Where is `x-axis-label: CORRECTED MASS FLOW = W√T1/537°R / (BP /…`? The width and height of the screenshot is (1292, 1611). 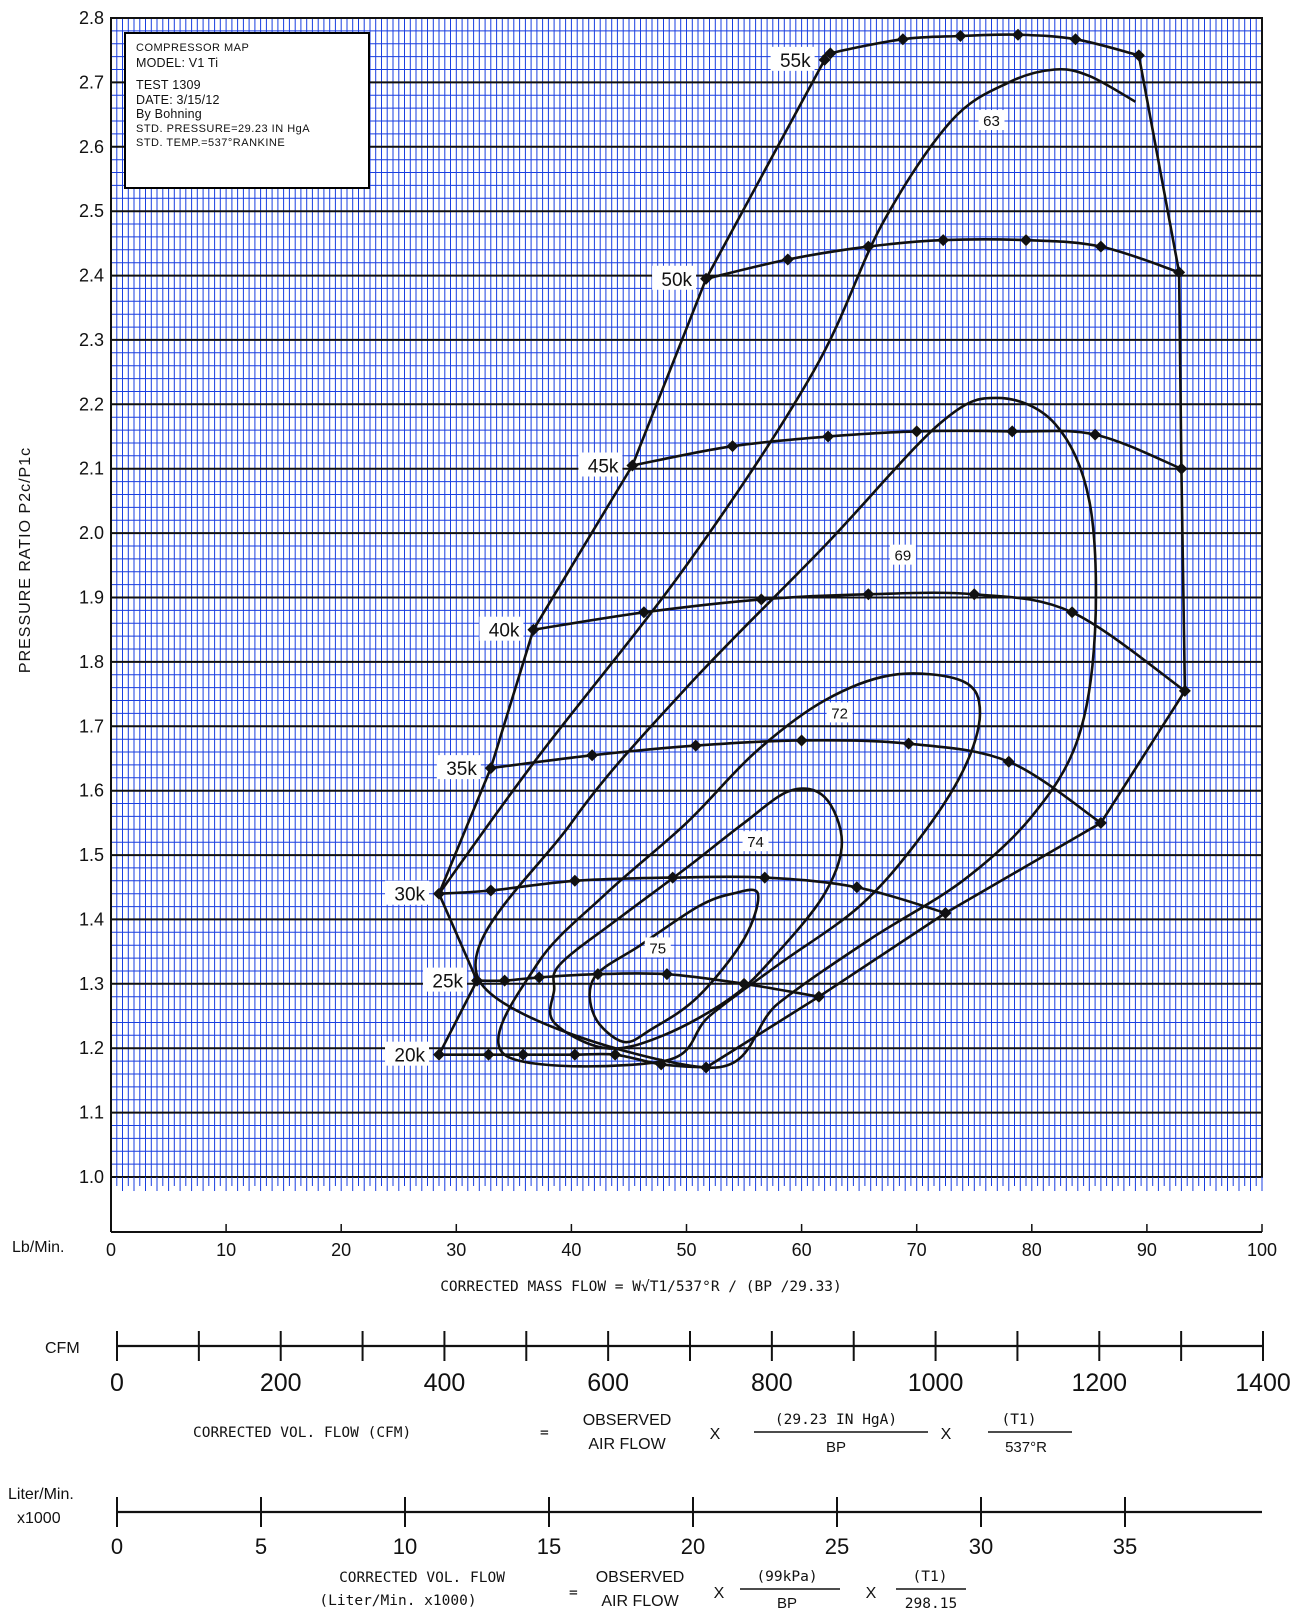 x-axis-label: CORRECTED MASS FLOW = W√T1/537°R / (BP /… is located at coordinates (641, 1287).